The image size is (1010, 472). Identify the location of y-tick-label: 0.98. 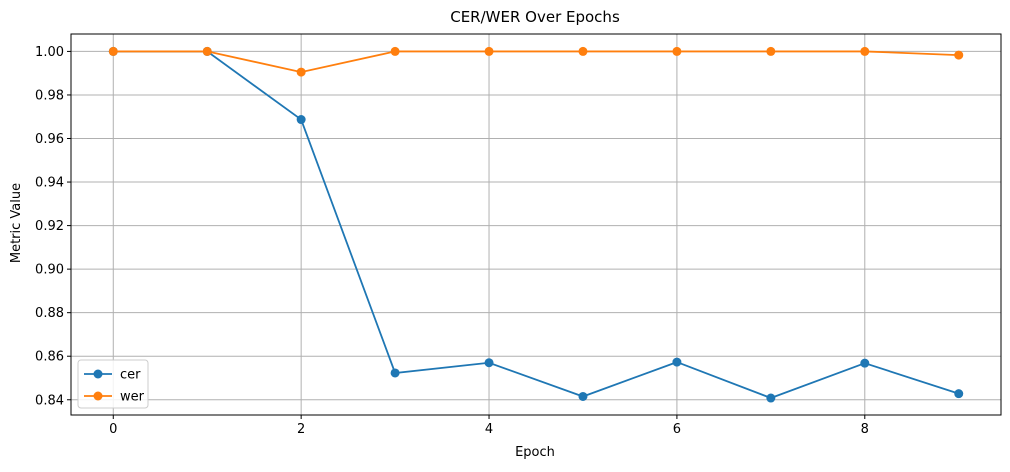
(49, 95).